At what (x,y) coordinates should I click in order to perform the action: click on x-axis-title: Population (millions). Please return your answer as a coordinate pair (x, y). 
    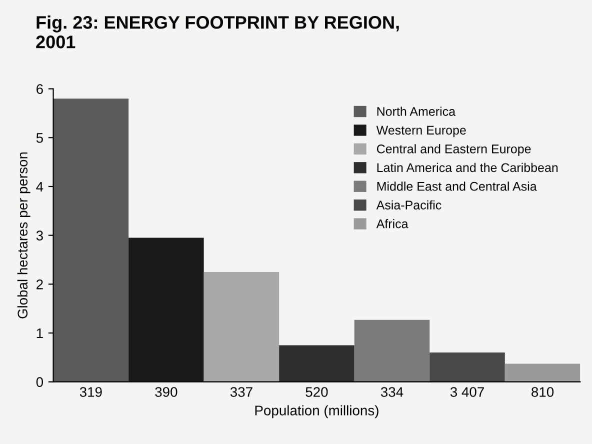
    Looking at the image, I should click on (316, 411).